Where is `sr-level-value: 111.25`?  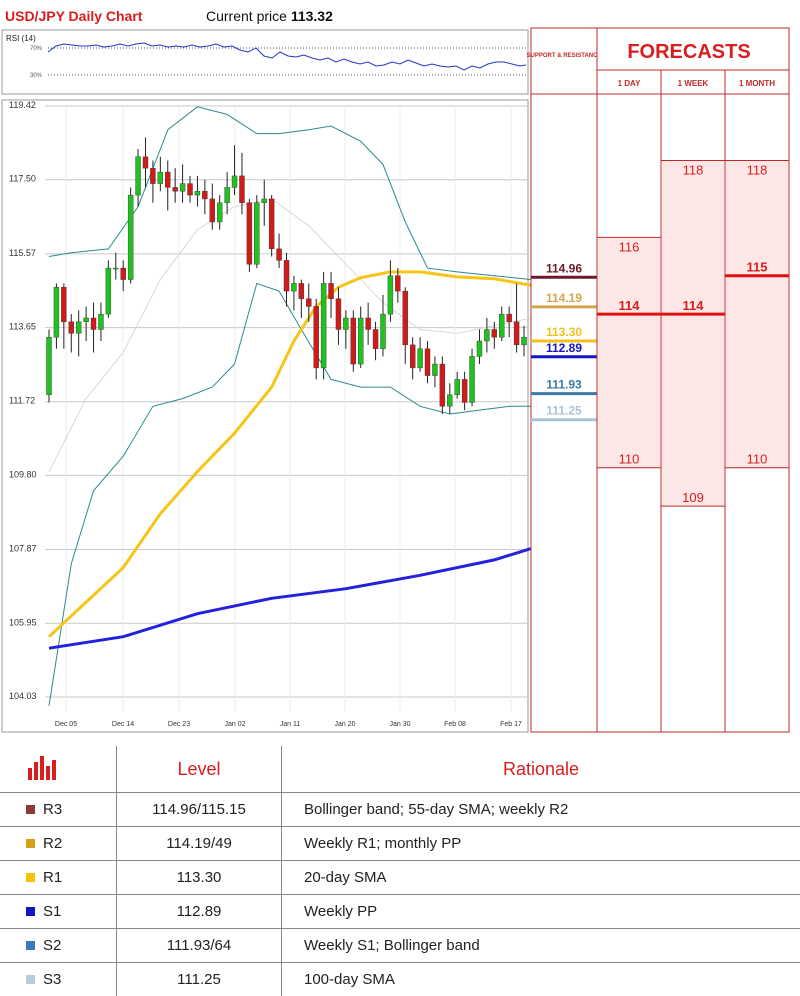
sr-level-value: 111.25 is located at coordinates (564, 411).